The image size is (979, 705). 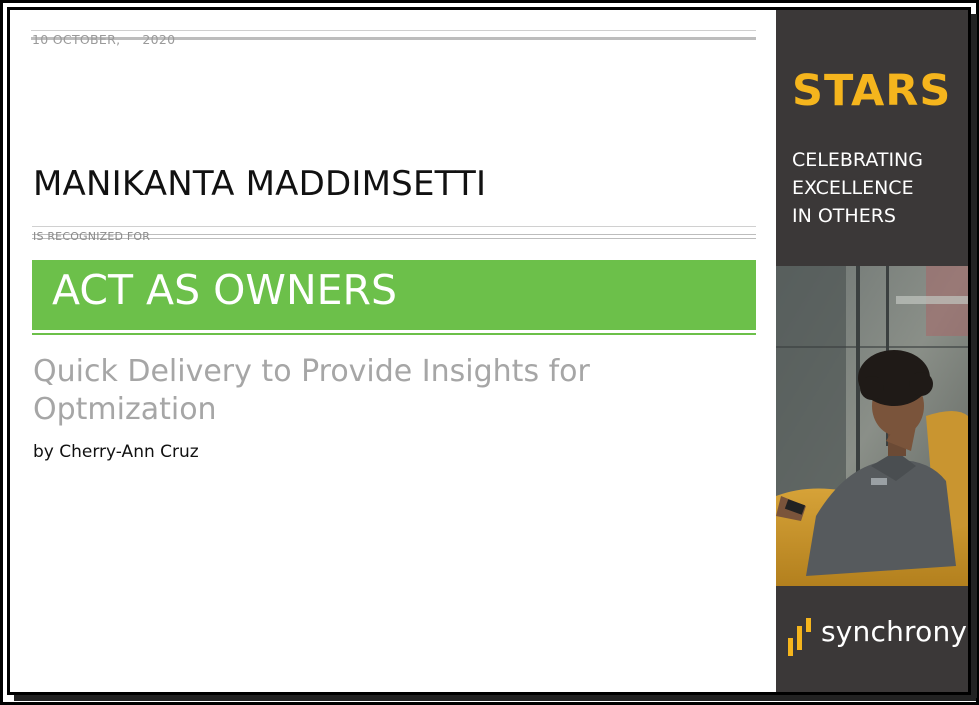 What do you see at coordinates (974, 356) in the screenshot?
I see `frame-shadow-right` at bounding box center [974, 356].